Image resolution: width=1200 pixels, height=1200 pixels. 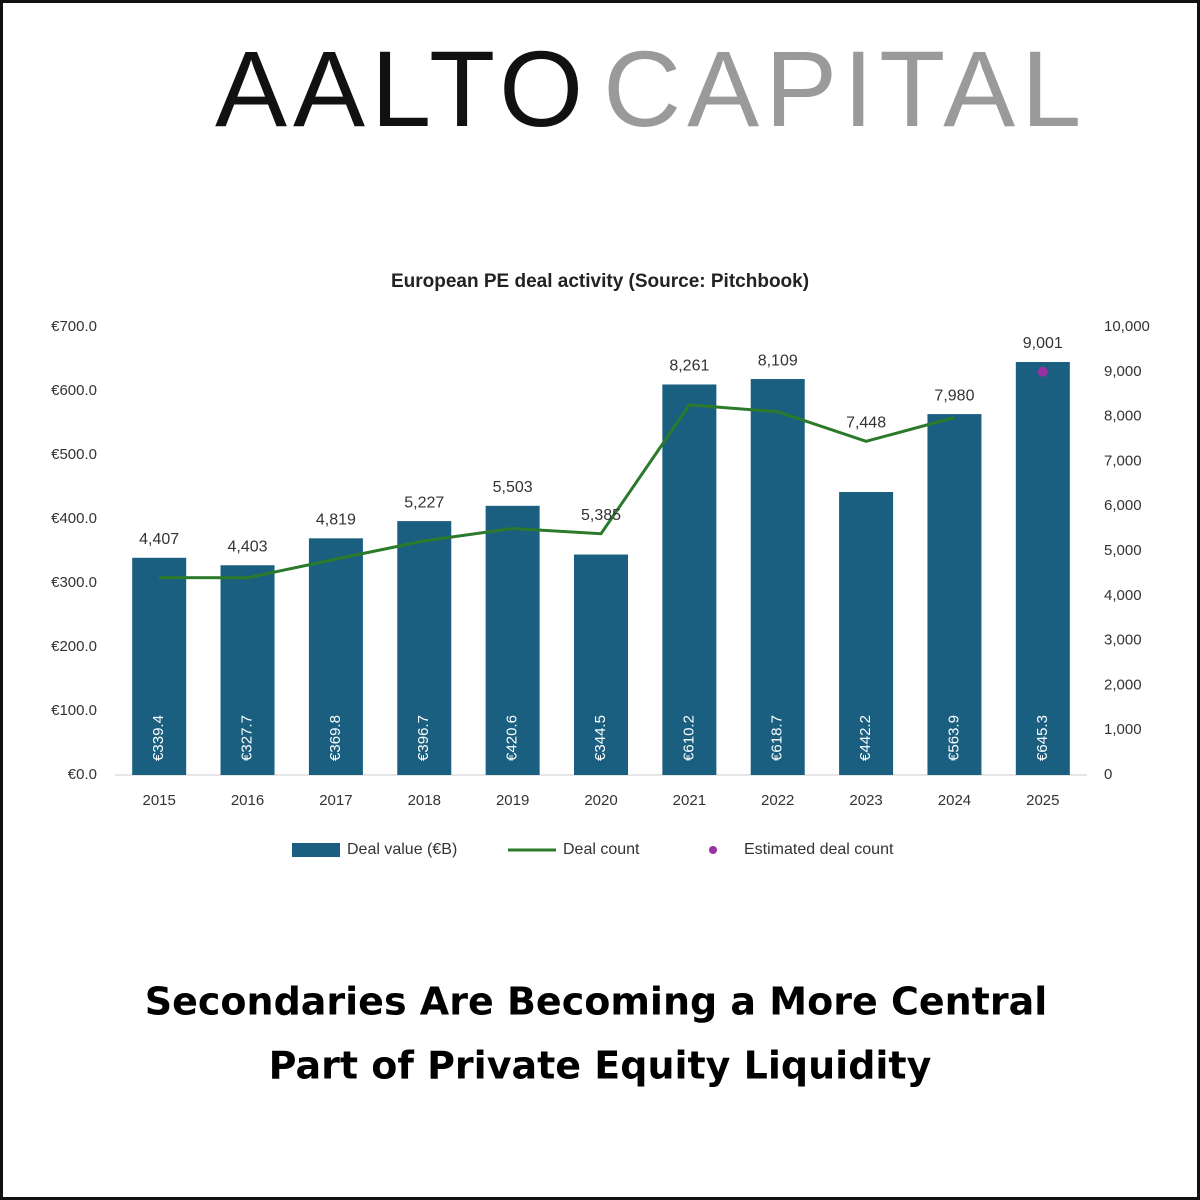 What do you see at coordinates (74, 646) in the screenshot?
I see `y-tick-label: €200.0` at bounding box center [74, 646].